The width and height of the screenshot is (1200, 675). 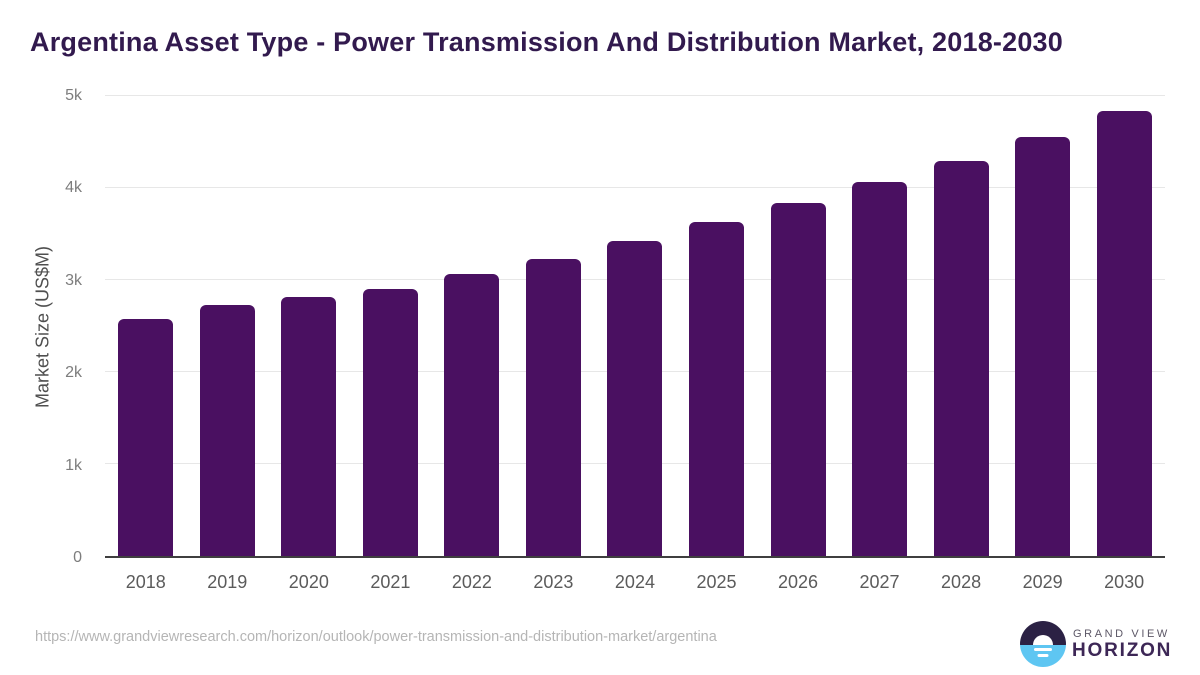 What do you see at coordinates (879, 582) in the screenshot?
I see `x-tick-label-2027: 2027` at bounding box center [879, 582].